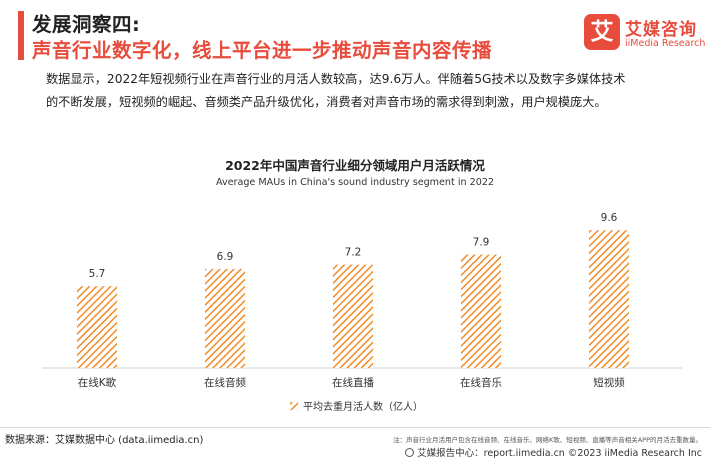  Describe the element at coordinates (21, 35) in the screenshot. I see `title-accent-bar` at that location.